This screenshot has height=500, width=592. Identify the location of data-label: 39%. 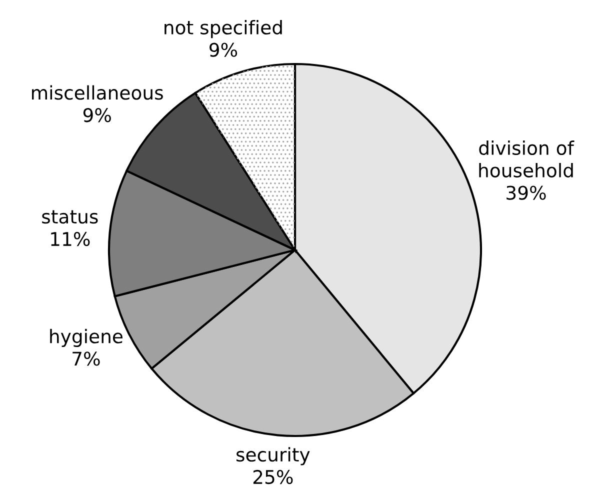
(526, 193).